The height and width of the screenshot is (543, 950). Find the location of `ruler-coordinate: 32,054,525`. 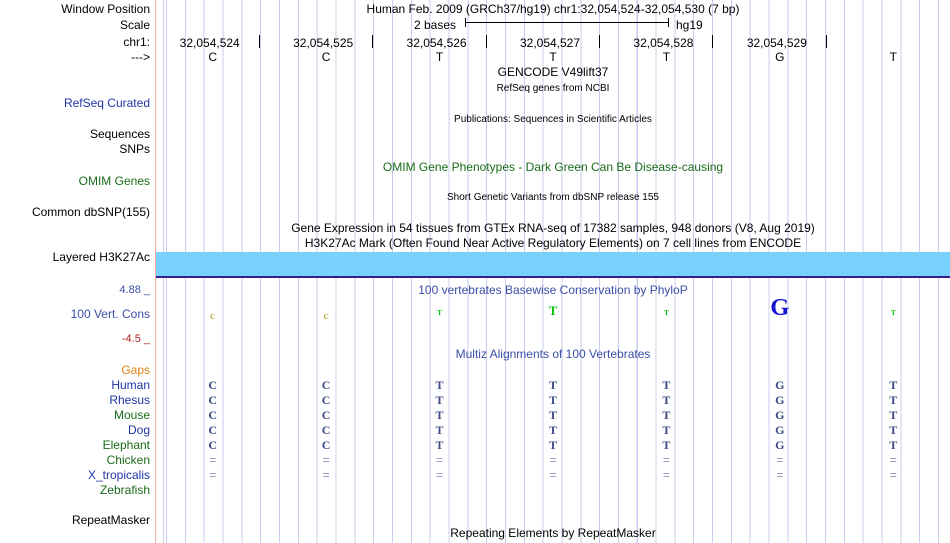

ruler-coordinate: 32,054,525 is located at coordinates (323, 43).